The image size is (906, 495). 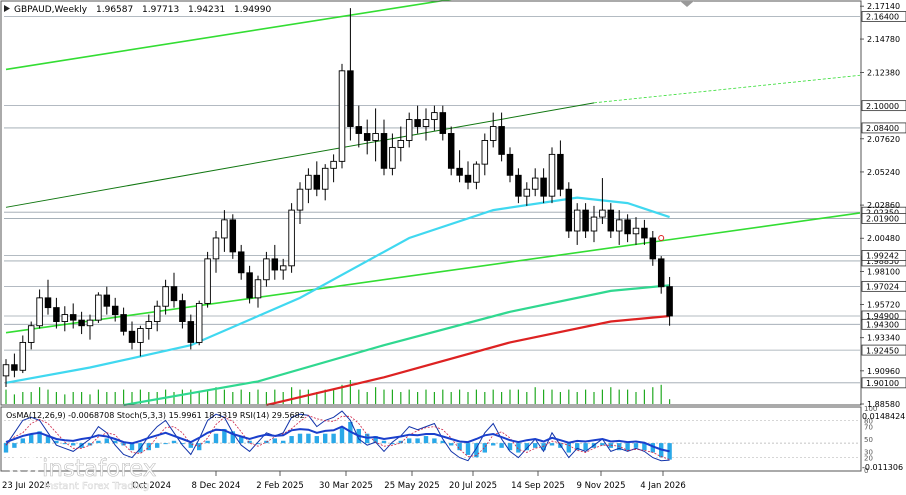 I want to click on price-tick-label-1: 2.14780, so click(x=883, y=39).